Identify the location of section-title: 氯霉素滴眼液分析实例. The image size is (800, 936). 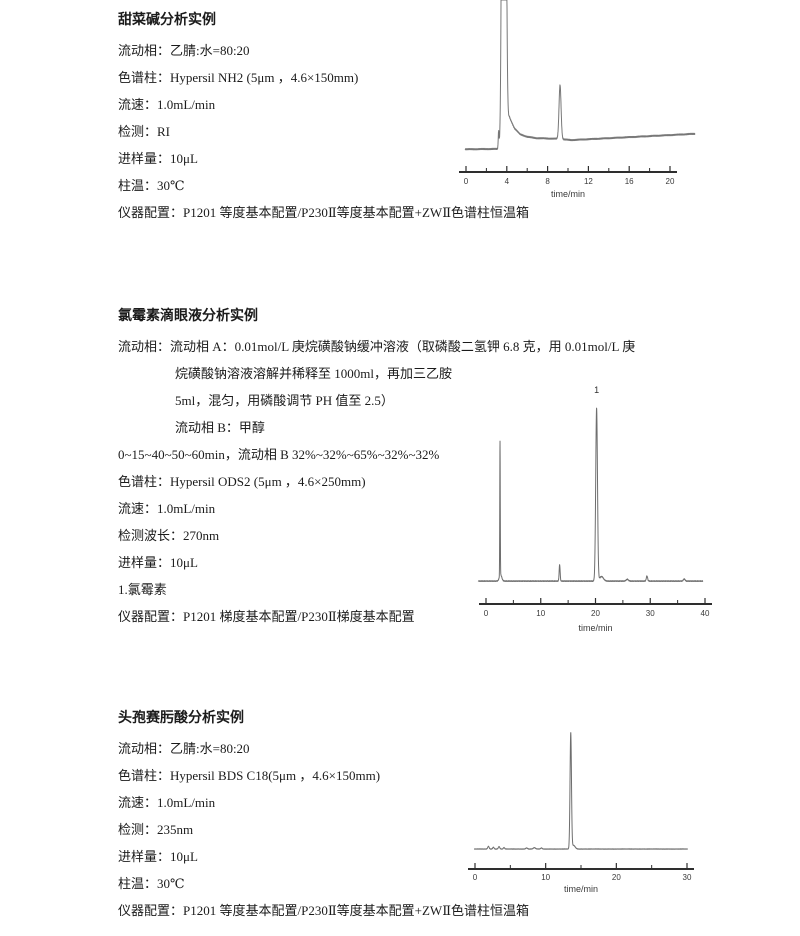
(188, 316).